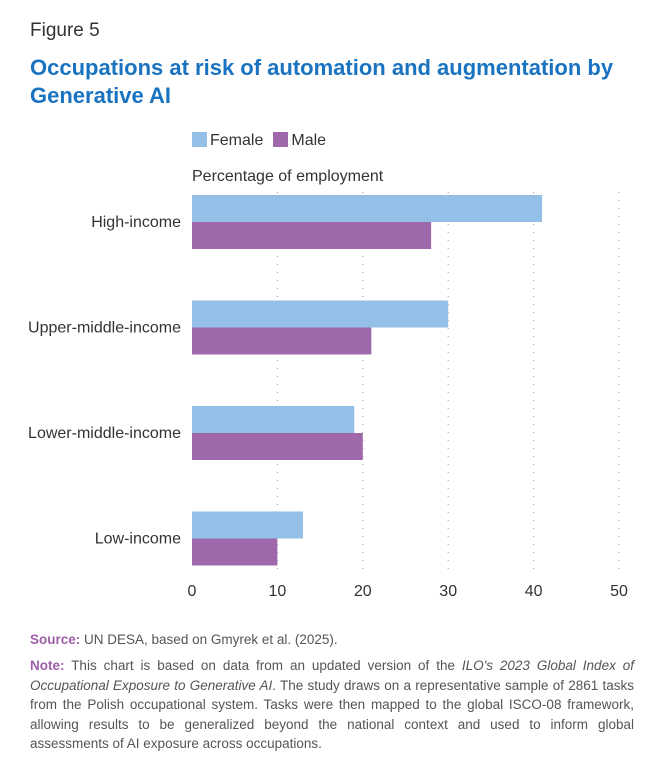 This screenshot has height=775, width=664. I want to click on x-tick-label: 0, so click(192, 591).